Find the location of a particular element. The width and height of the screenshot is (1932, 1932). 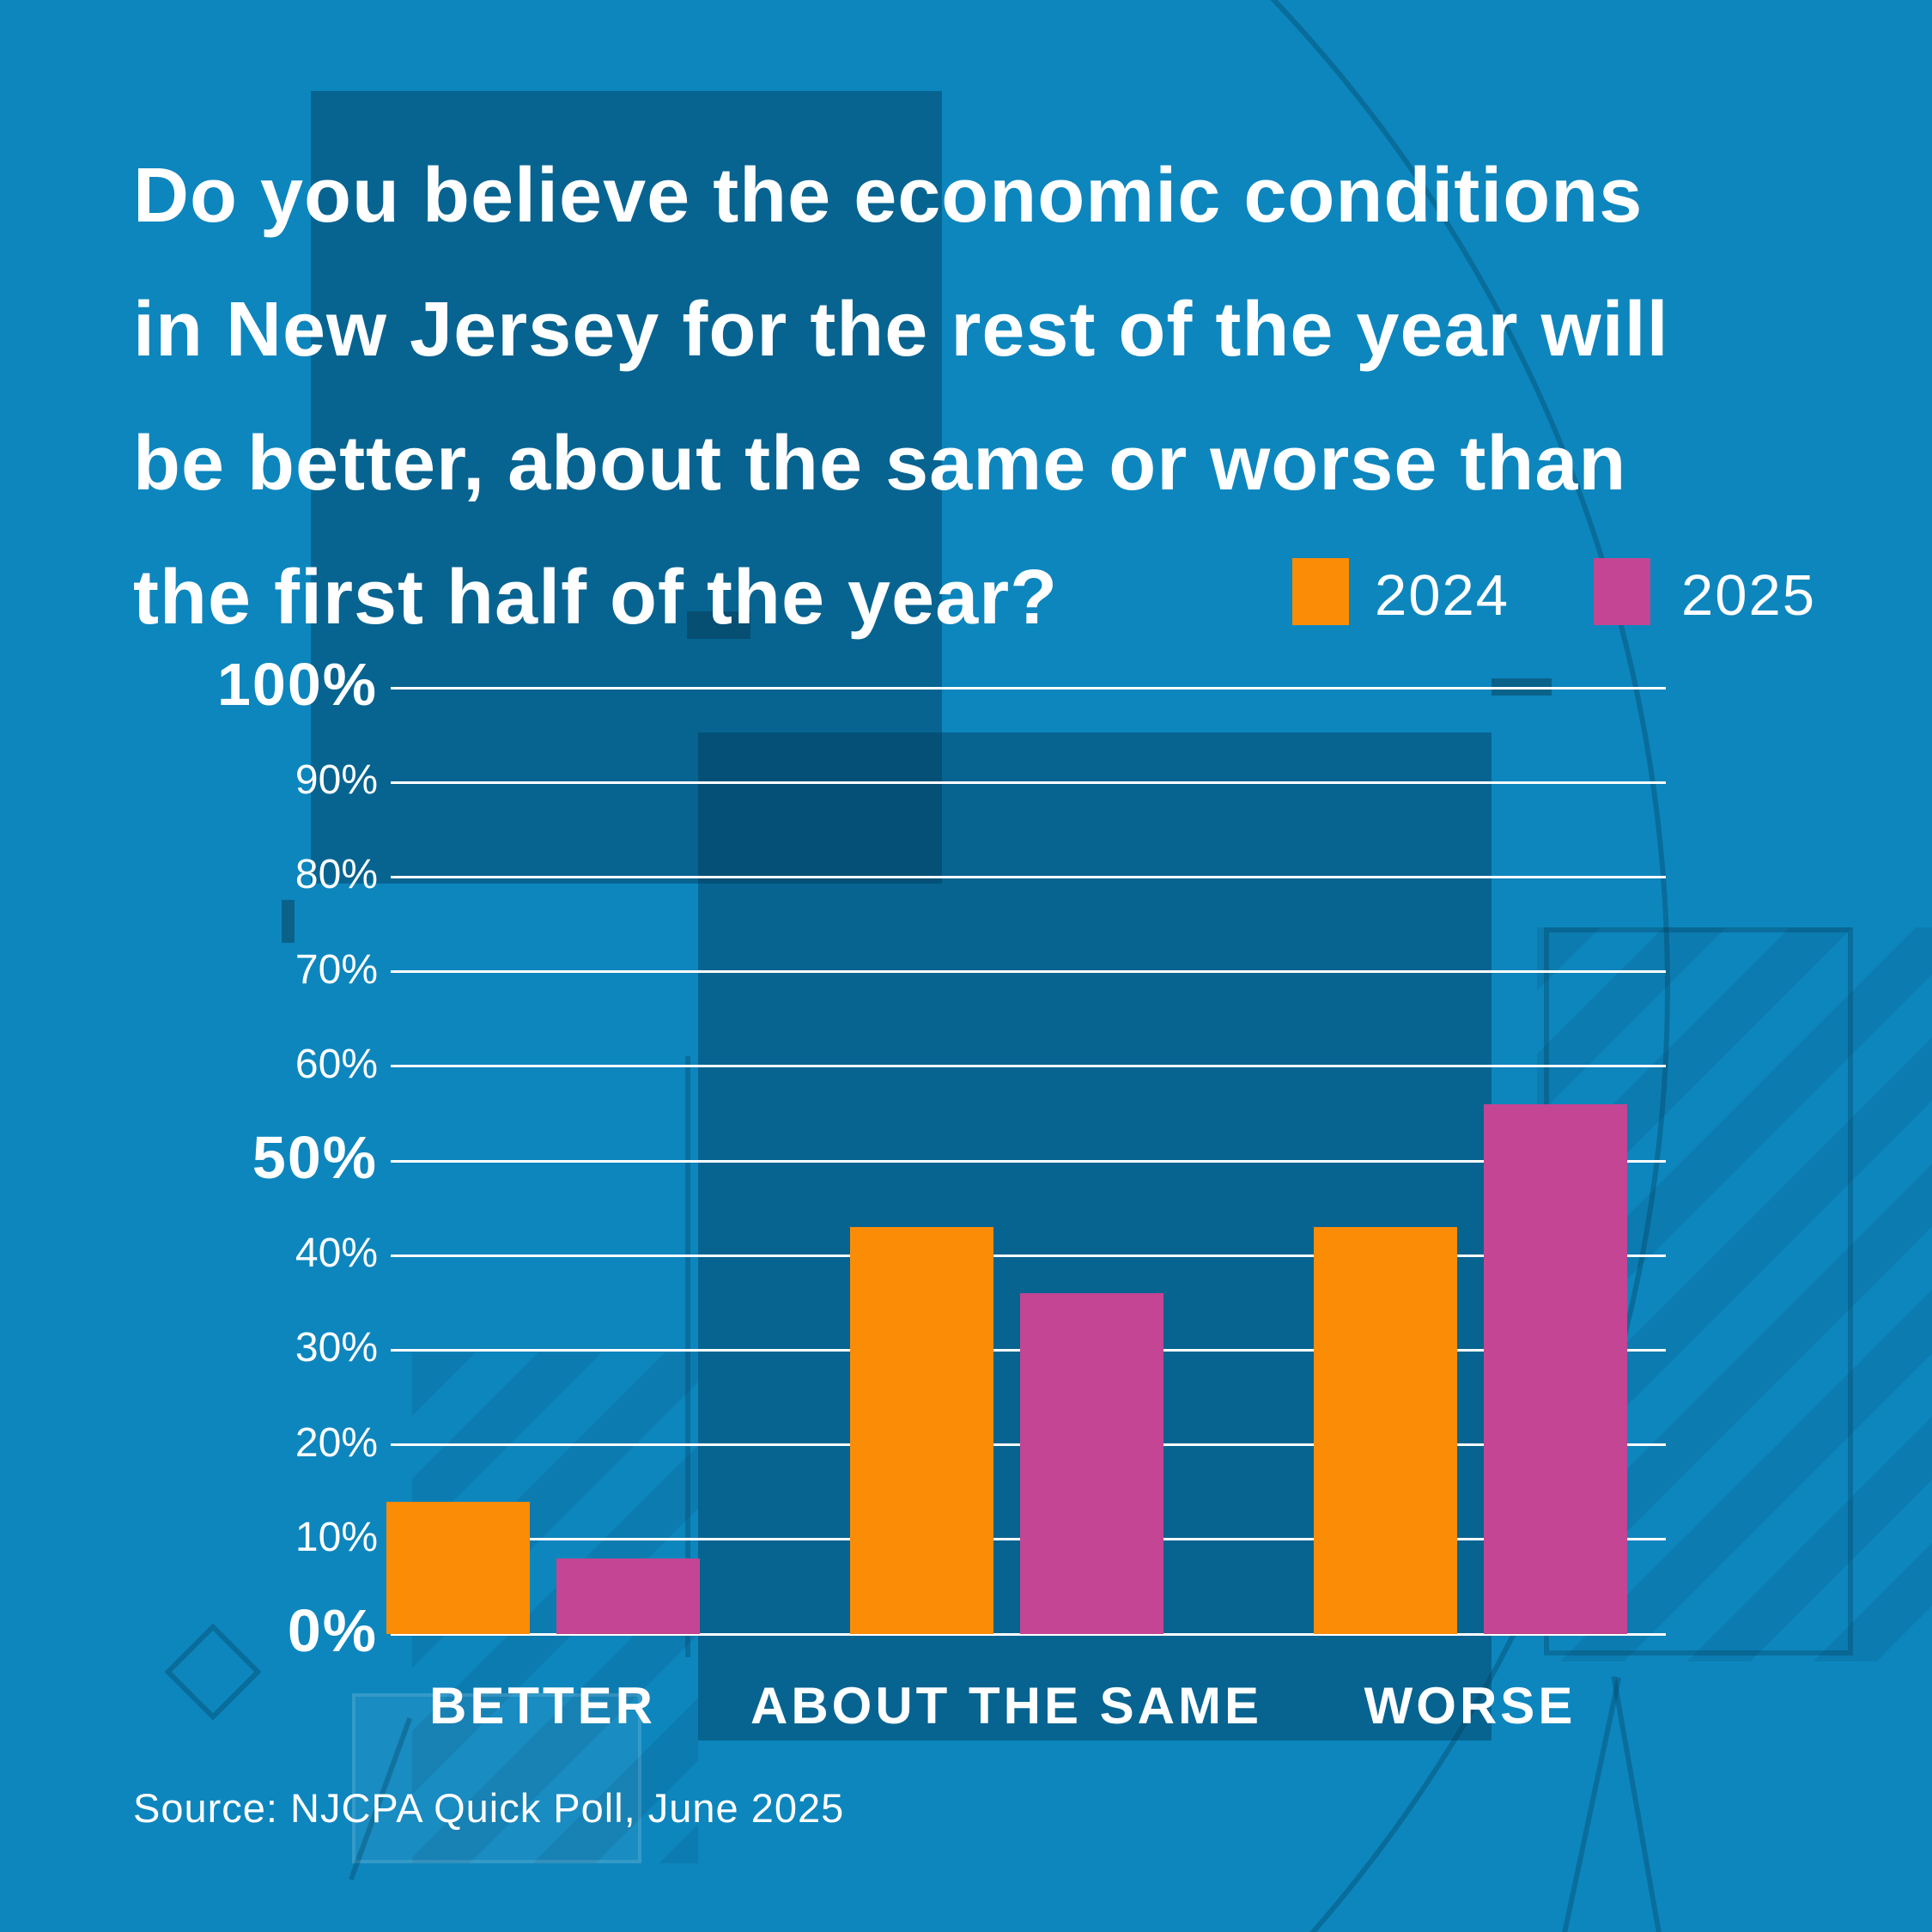

category-label-worse: WORSE is located at coordinates (1470, 1706).